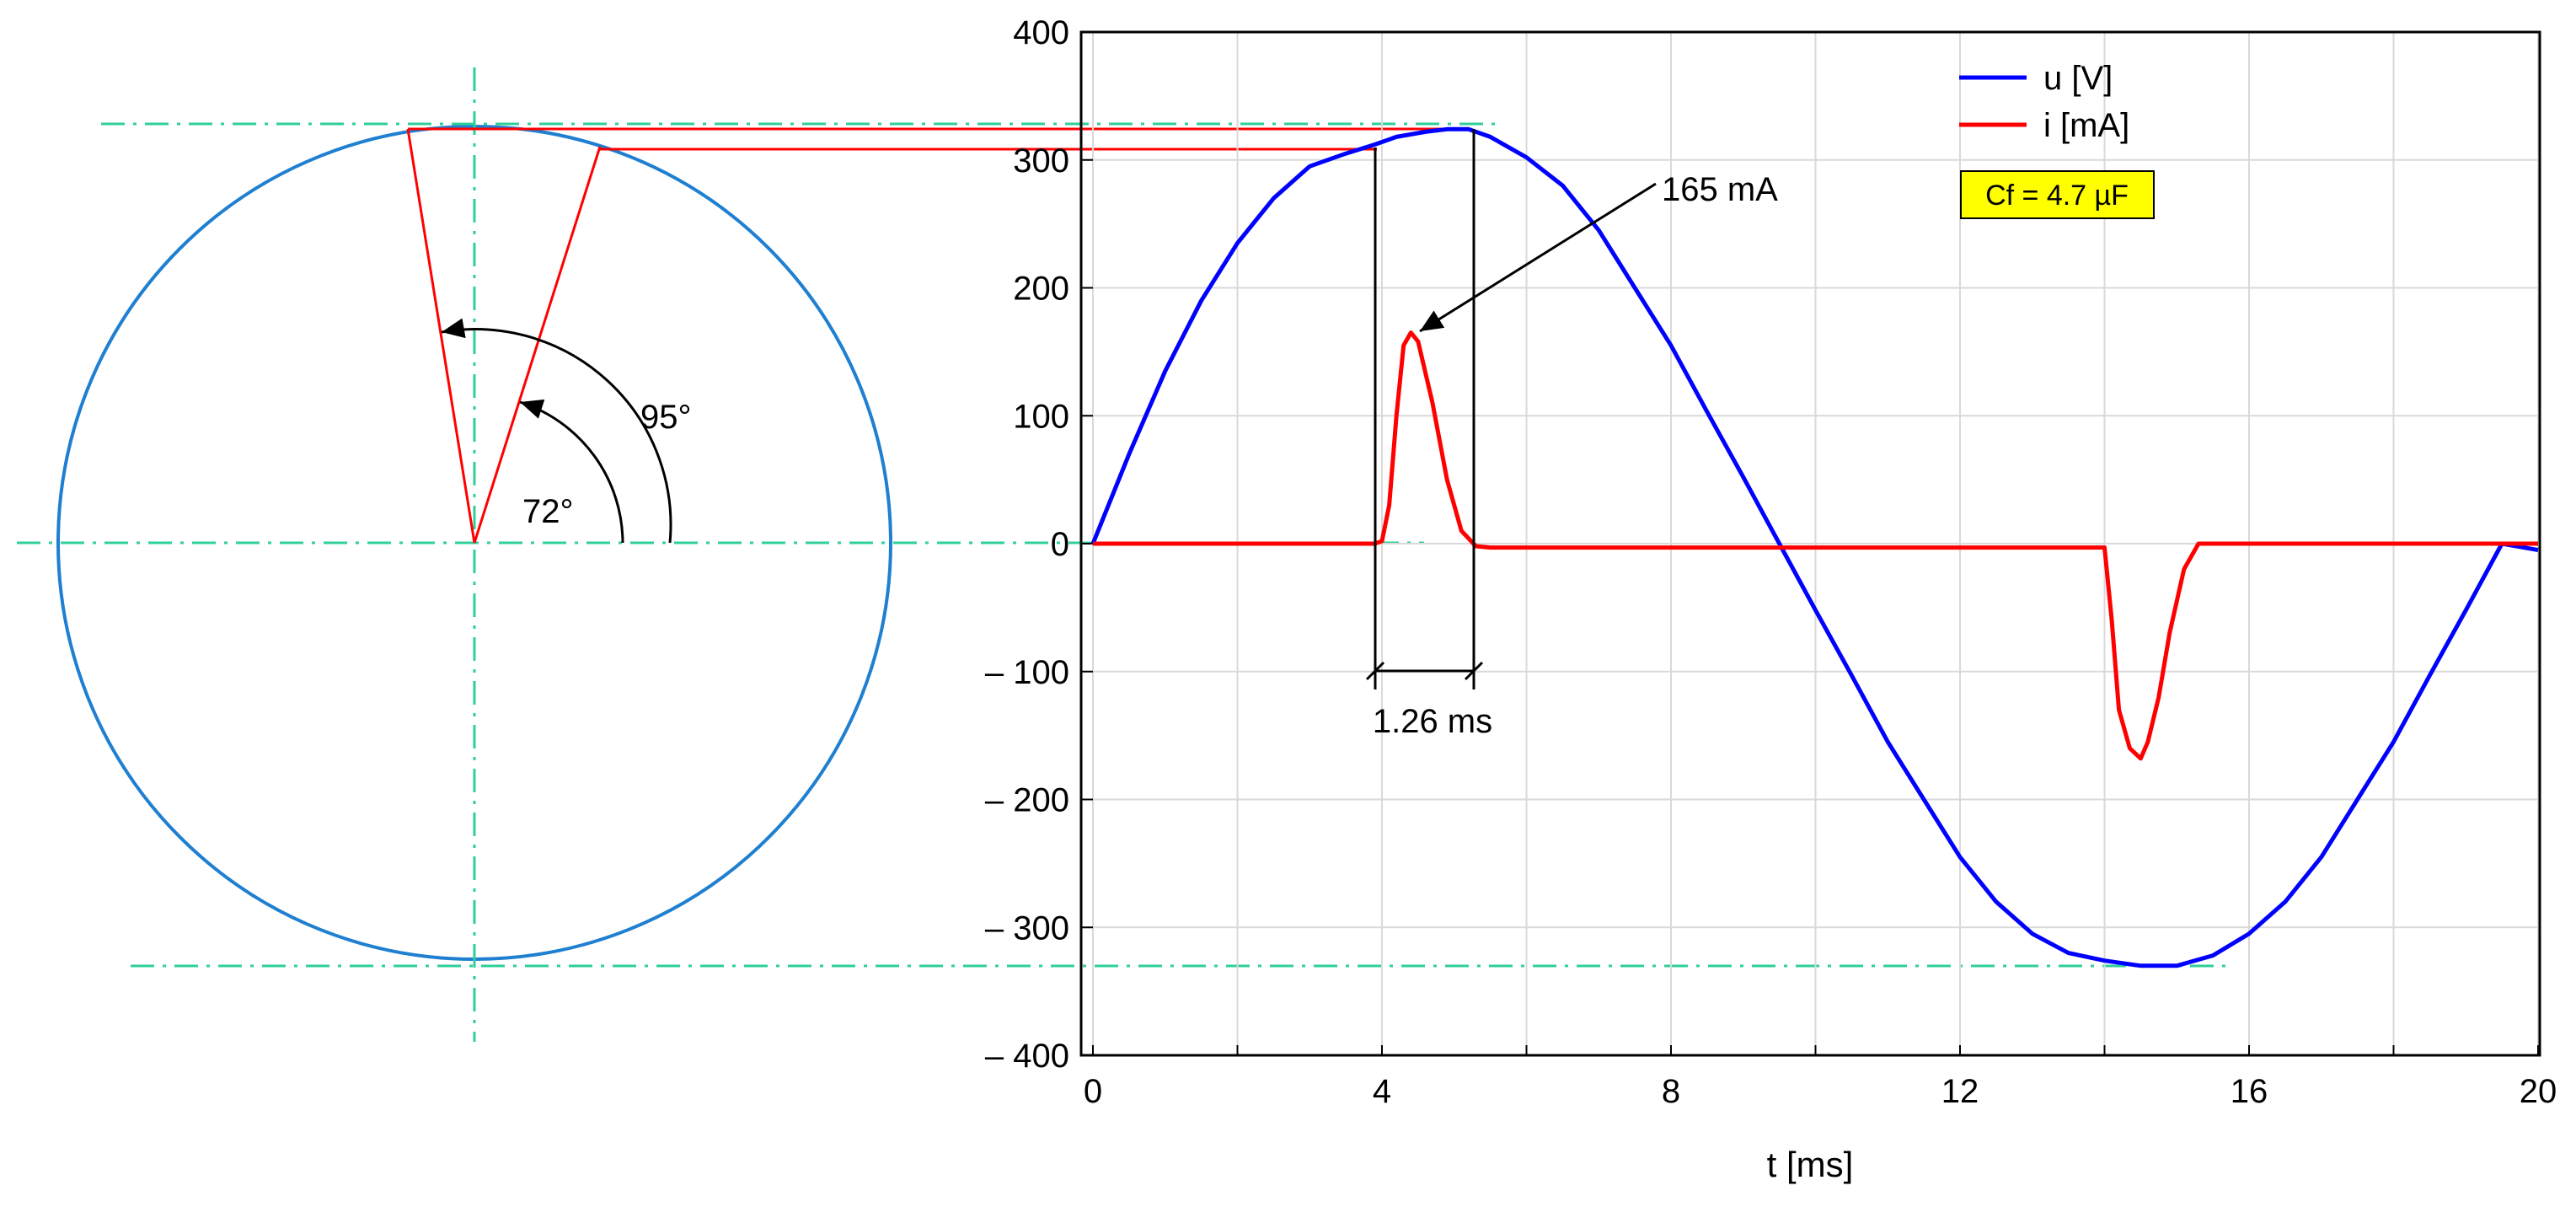 The height and width of the screenshot is (1207, 2576). I want to click on x-tick-label: 4, so click(1382, 1091).